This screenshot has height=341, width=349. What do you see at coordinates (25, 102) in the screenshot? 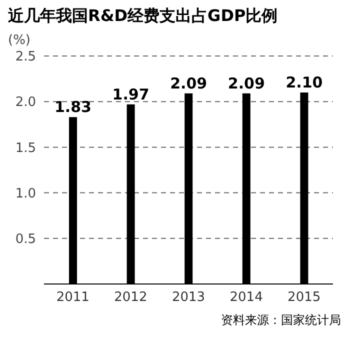
I see `y-tick-label: 2.0` at bounding box center [25, 102].